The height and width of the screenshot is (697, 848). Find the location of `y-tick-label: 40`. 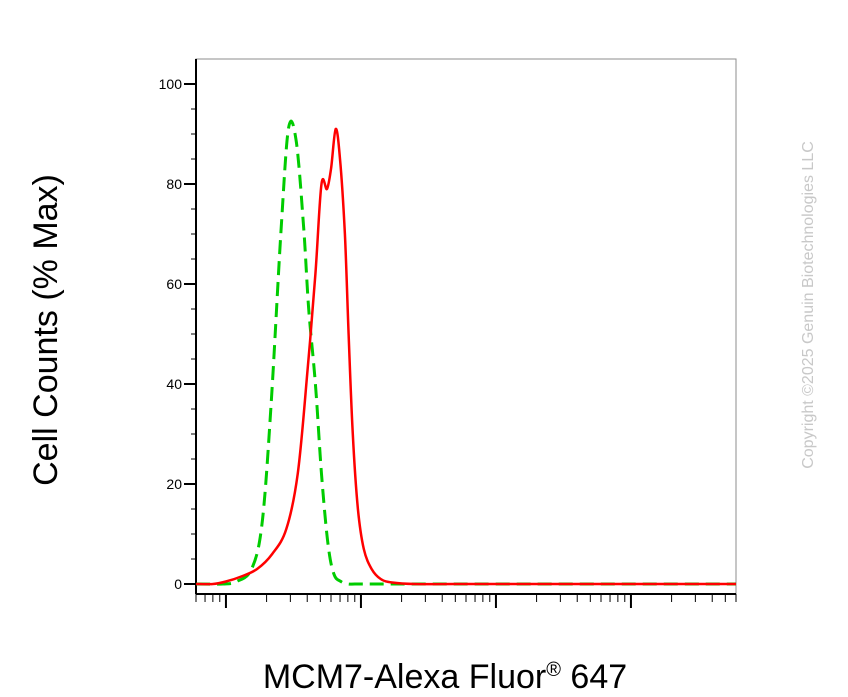

y-tick-label: 40 is located at coordinates (174, 384).